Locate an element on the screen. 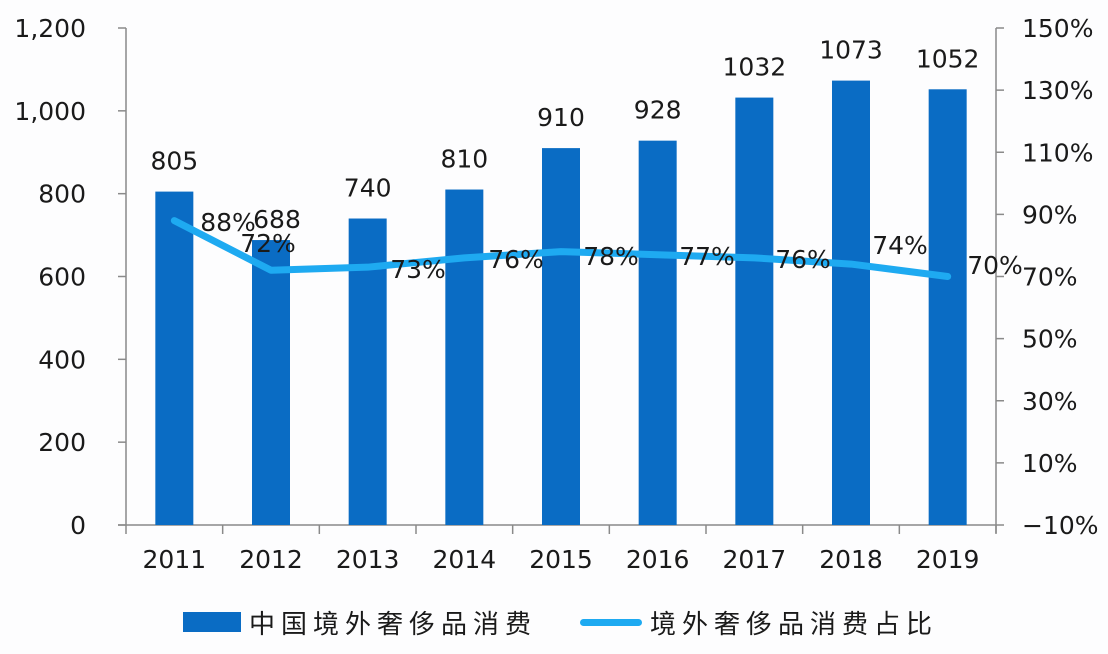 The image size is (1108, 654). bar-data-label: 810 is located at coordinates (464, 159).